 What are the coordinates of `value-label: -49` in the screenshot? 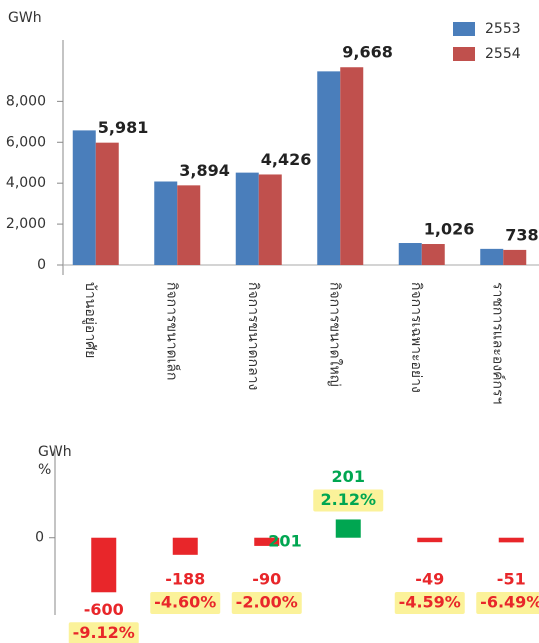 It's located at (429, 579).